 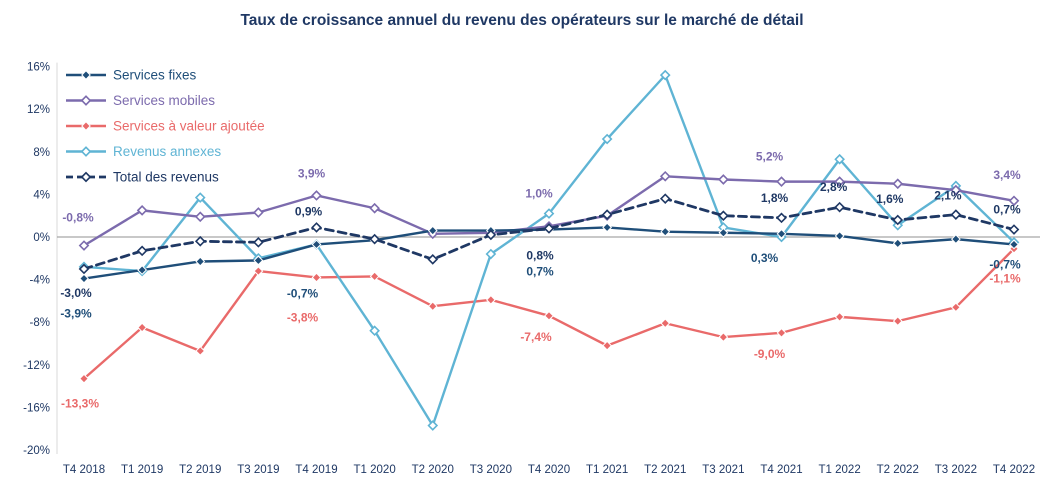 What do you see at coordinates (723, 470) in the screenshot?
I see `x-tick-label: T3 2021` at bounding box center [723, 470].